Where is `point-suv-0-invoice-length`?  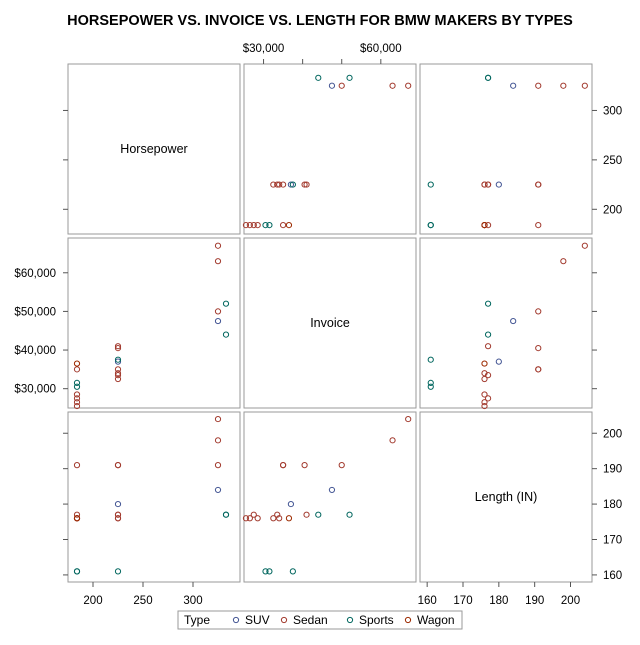 point-suv-0-invoice-length is located at coordinates (498, 361).